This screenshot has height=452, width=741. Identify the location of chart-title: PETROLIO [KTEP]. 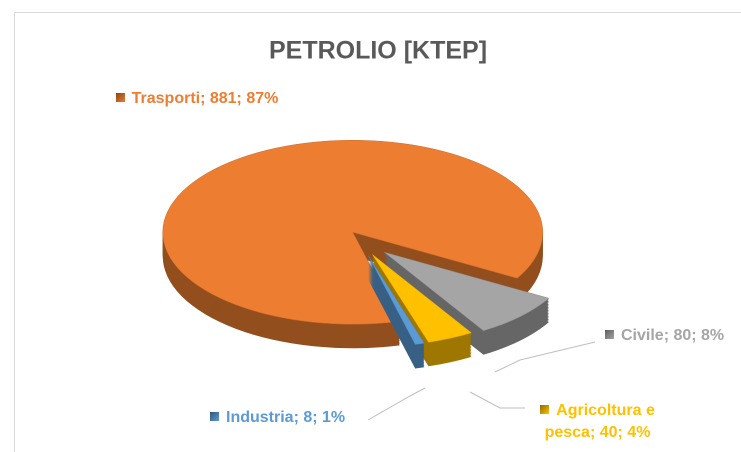
(378, 51).